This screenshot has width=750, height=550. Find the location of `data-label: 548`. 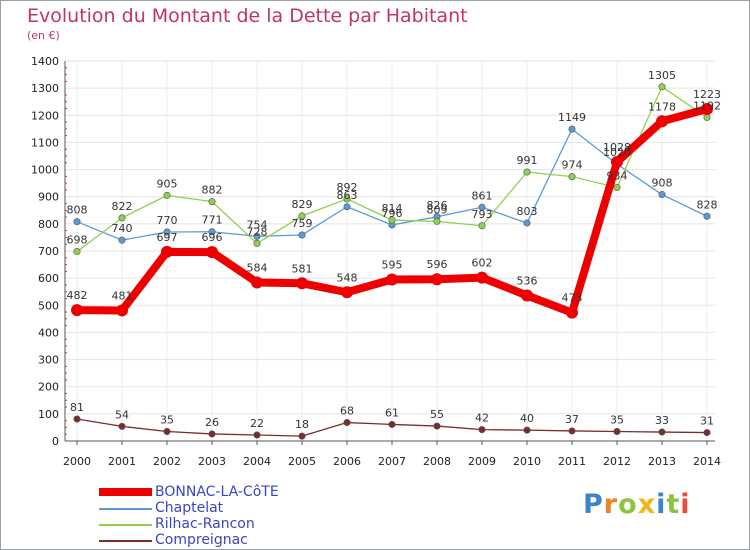

data-label: 548 is located at coordinates (347, 277).